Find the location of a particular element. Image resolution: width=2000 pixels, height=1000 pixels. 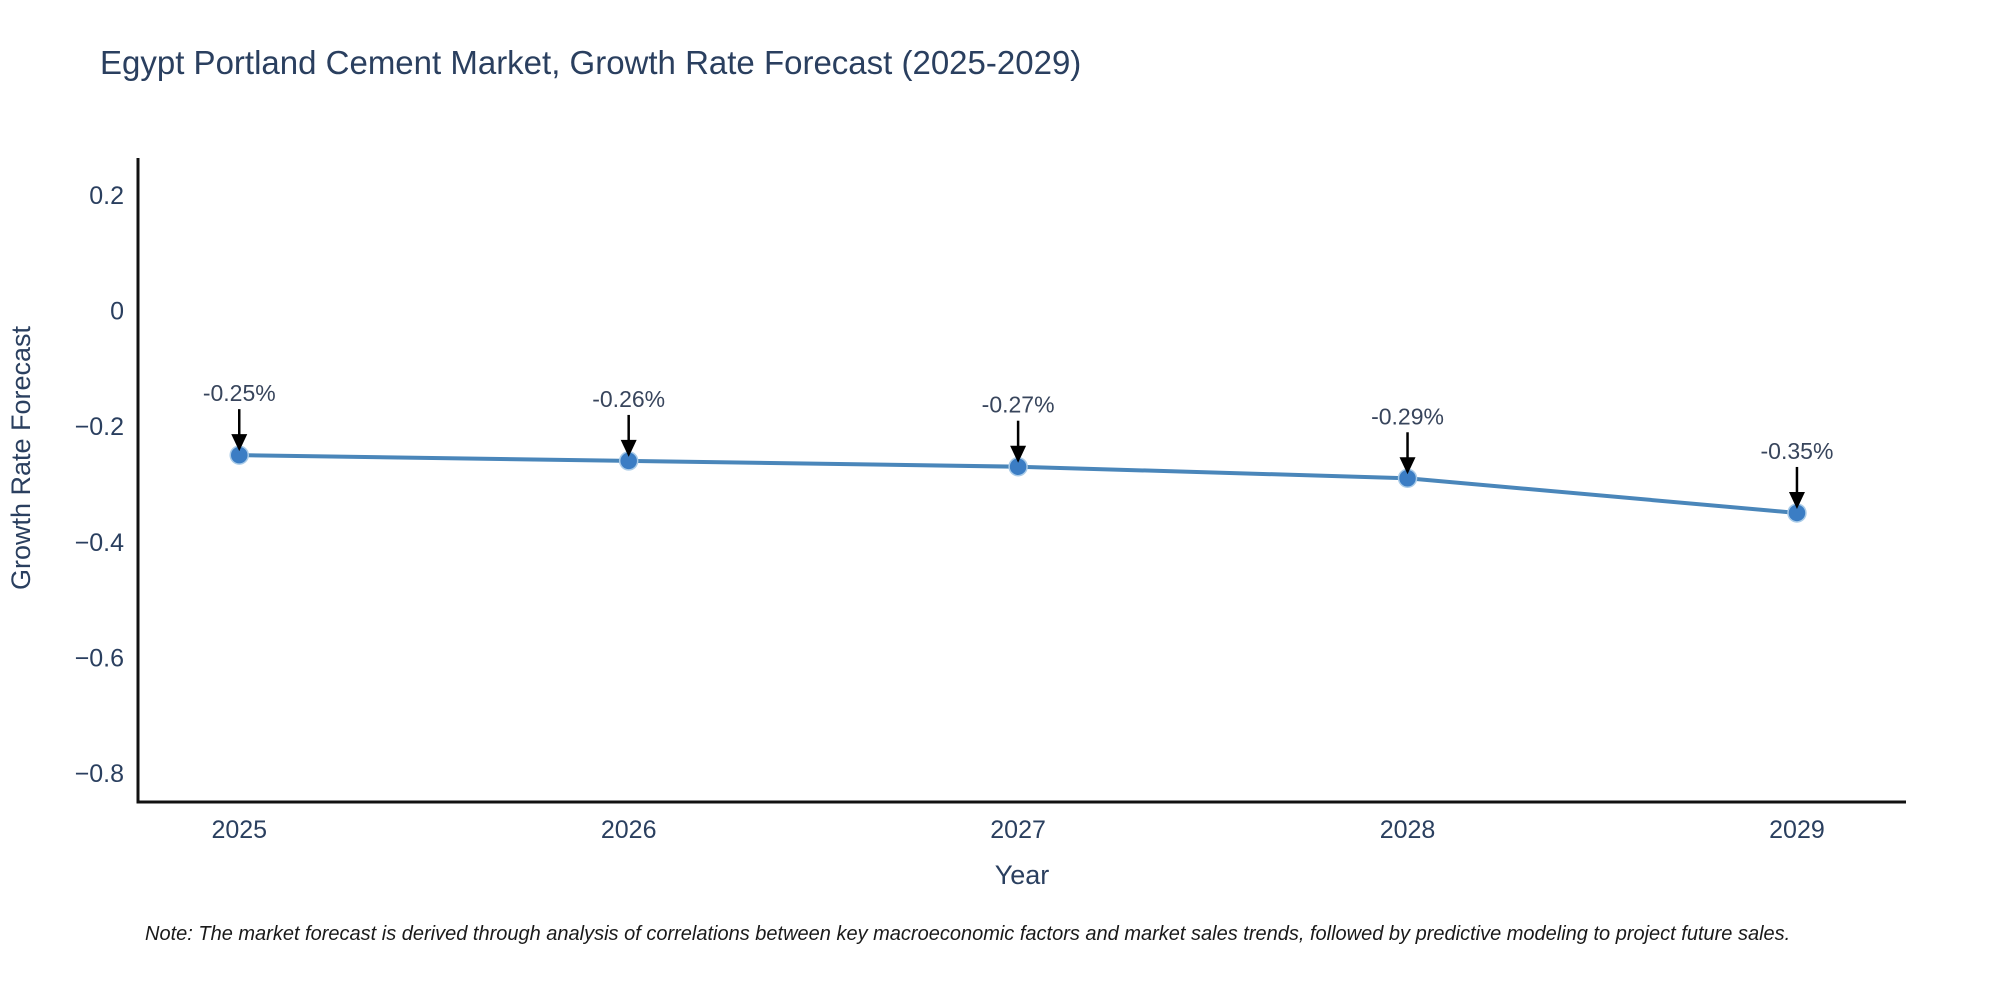

y-tick-label: 0.2 is located at coordinates (106, 196).